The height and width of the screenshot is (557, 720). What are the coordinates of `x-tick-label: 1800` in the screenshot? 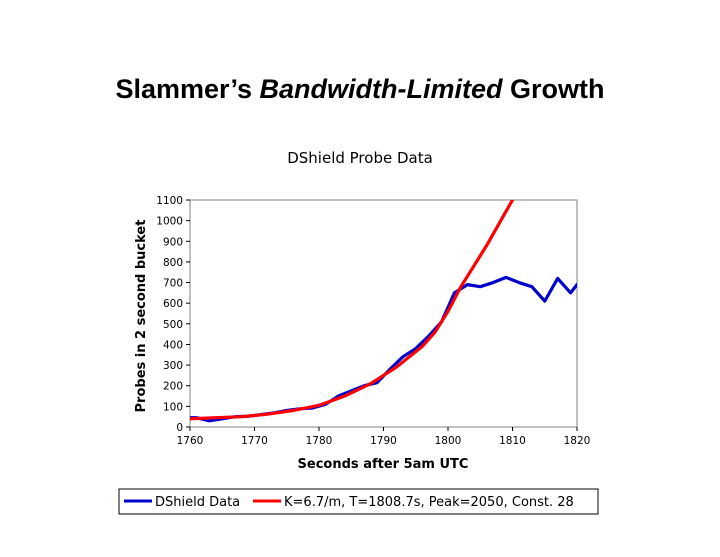 It's located at (448, 441).